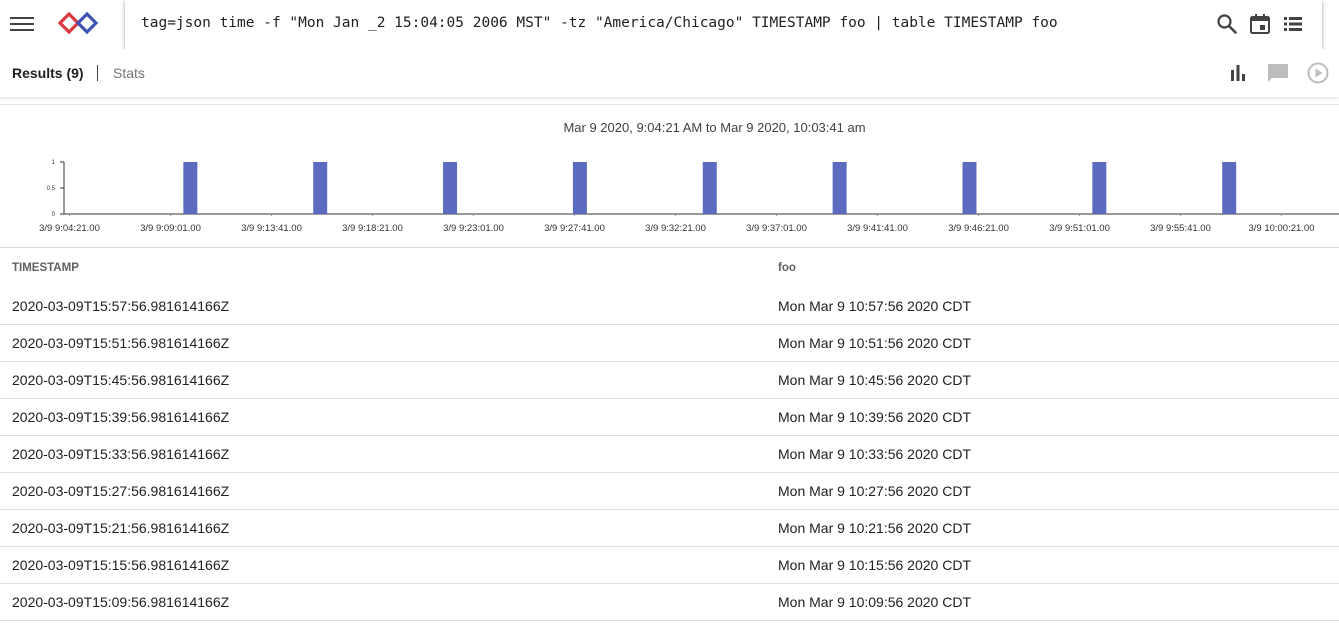 The image size is (1339, 629). What do you see at coordinates (473, 228) in the screenshot?
I see `x-tick-label: 3/9 9:23:01.00` at bounding box center [473, 228].